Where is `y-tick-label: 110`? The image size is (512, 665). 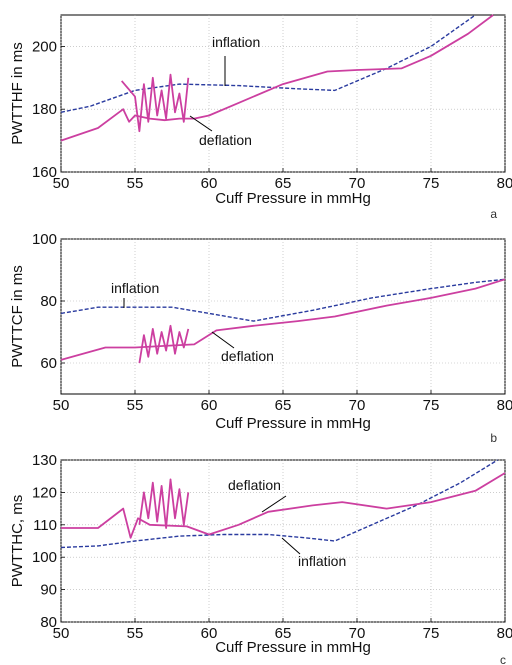 y-tick-label: 110 is located at coordinates (45, 525).